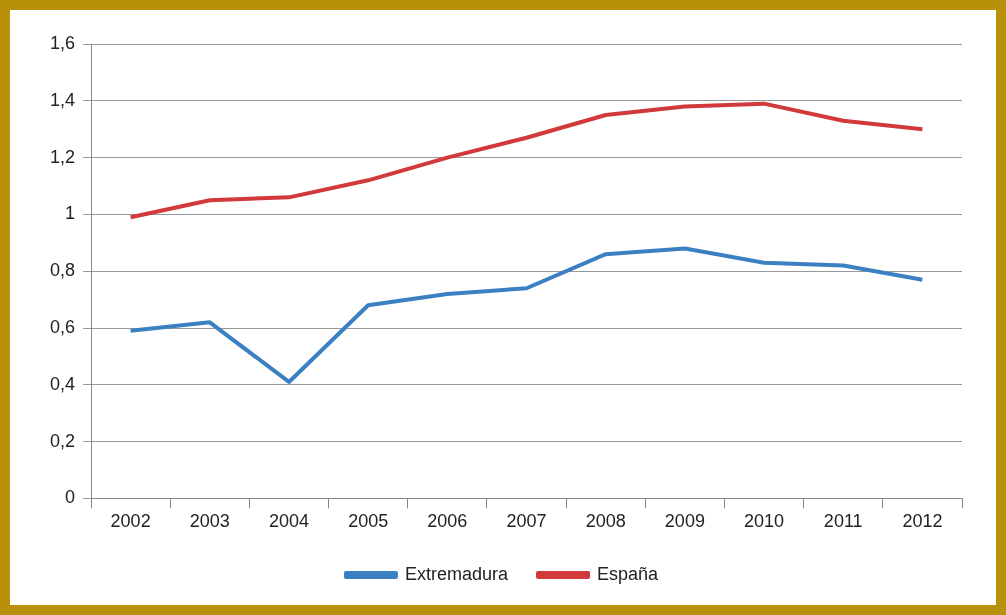  What do you see at coordinates (605, 521) in the screenshot?
I see `x-tick-label: 2008` at bounding box center [605, 521].